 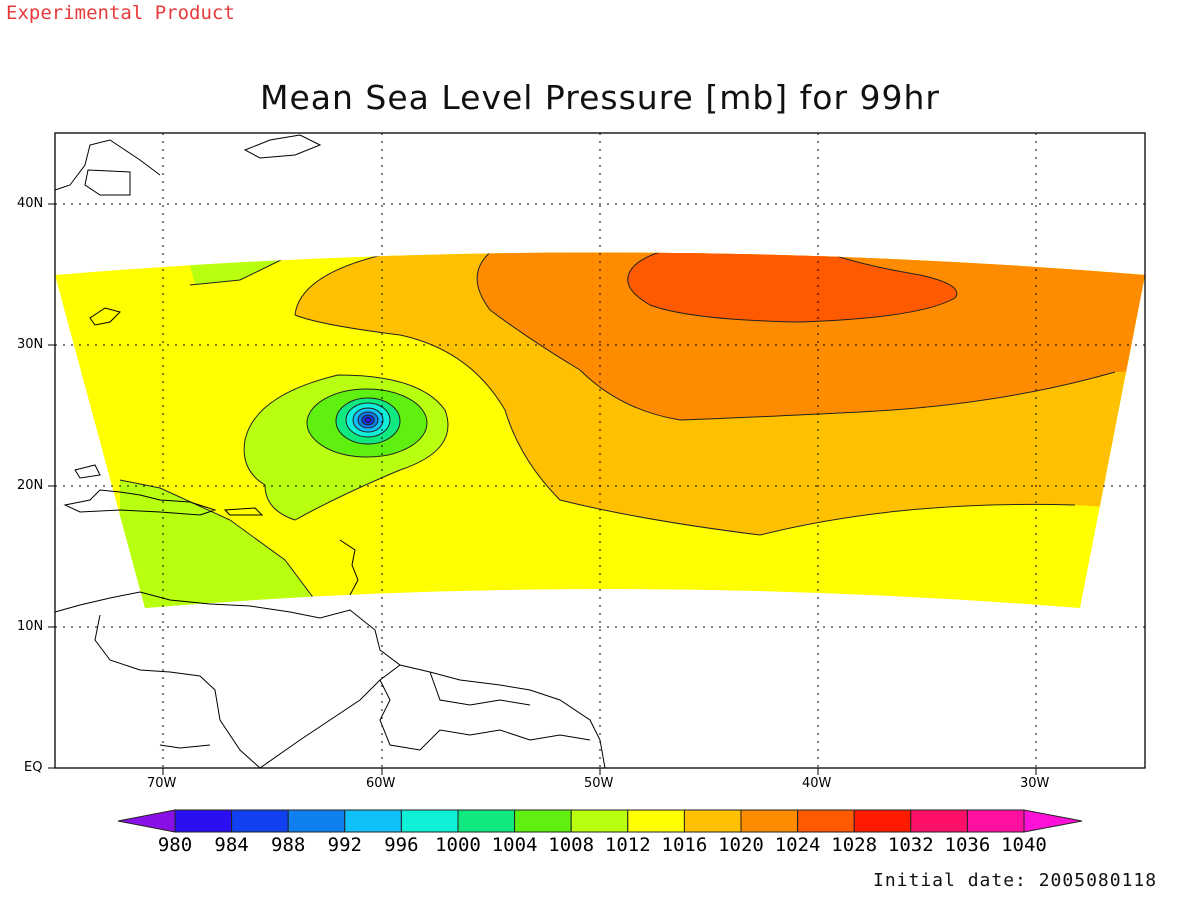 What do you see at coordinates (599, 783) in the screenshot?
I see `lon-label: 50W` at bounding box center [599, 783].